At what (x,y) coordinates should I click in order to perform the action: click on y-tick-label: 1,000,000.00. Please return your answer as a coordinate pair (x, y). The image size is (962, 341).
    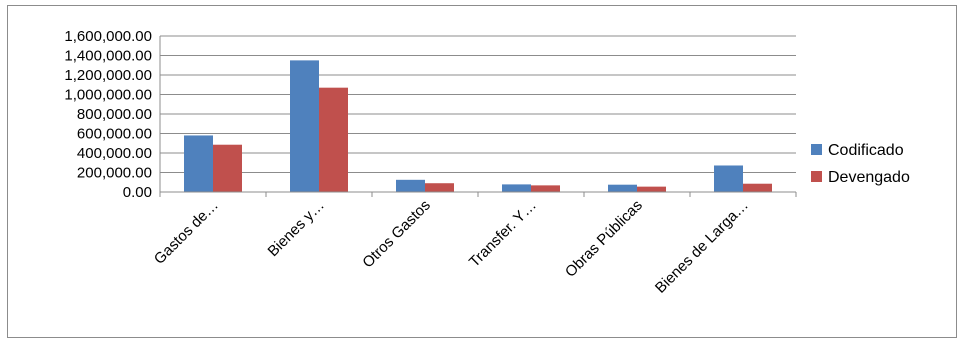
    Looking at the image, I should click on (108, 95).